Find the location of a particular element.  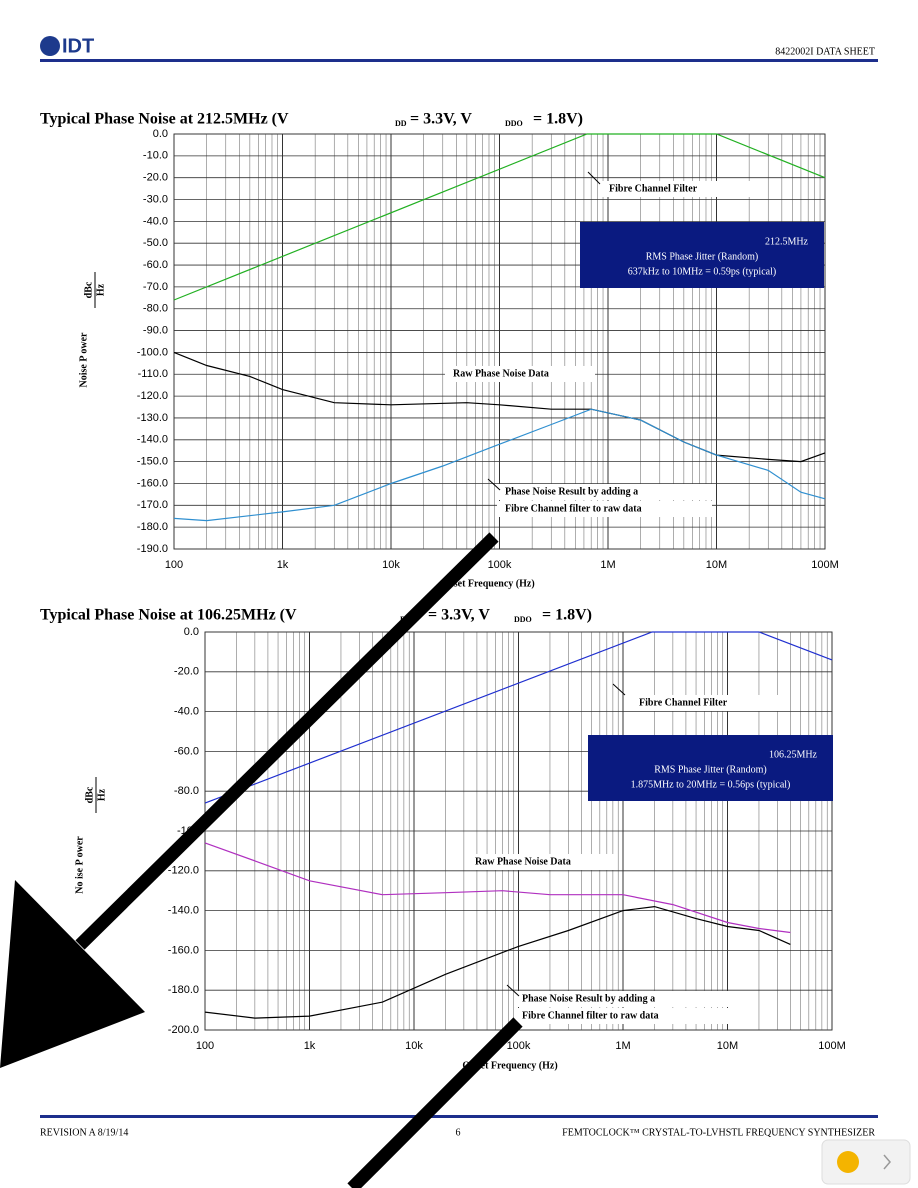

x-tick-label: 10M is located at coordinates (727, 1046).